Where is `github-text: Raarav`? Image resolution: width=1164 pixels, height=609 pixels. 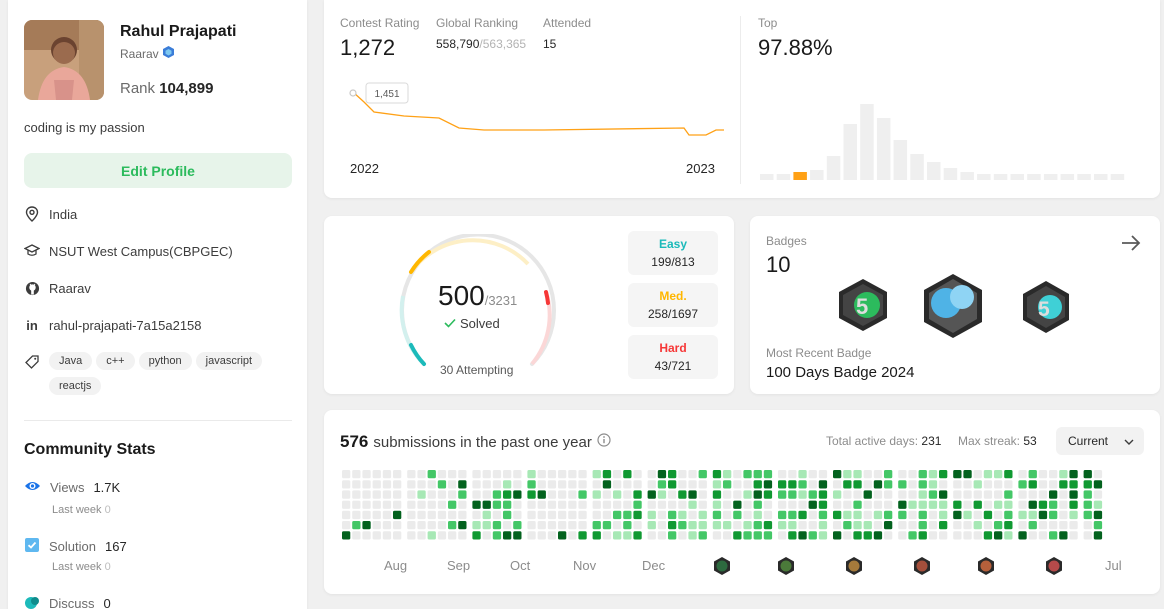 github-text: Raarav is located at coordinates (70, 288).